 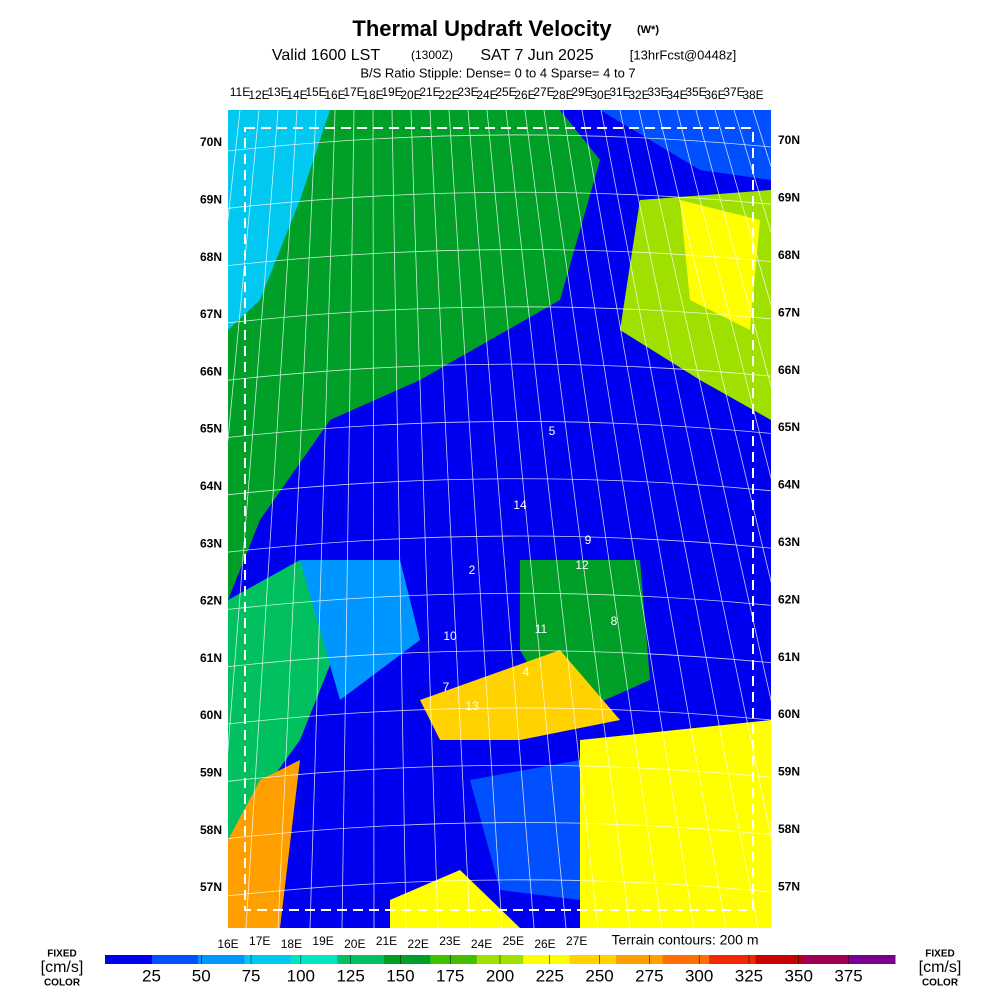 What do you see at coordinates (699, 975) in the screenshot?
I see `colorbar-label: 300` at bounding box center [699, 975].